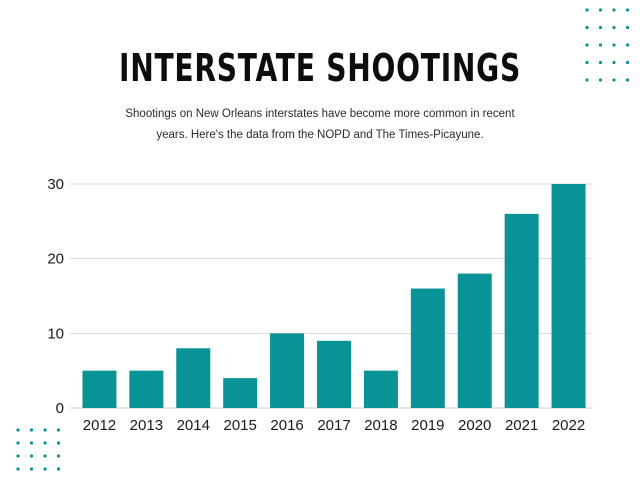 This screenshot has height=480, width=640. I want to click on bar-2017, so click(334, 374).